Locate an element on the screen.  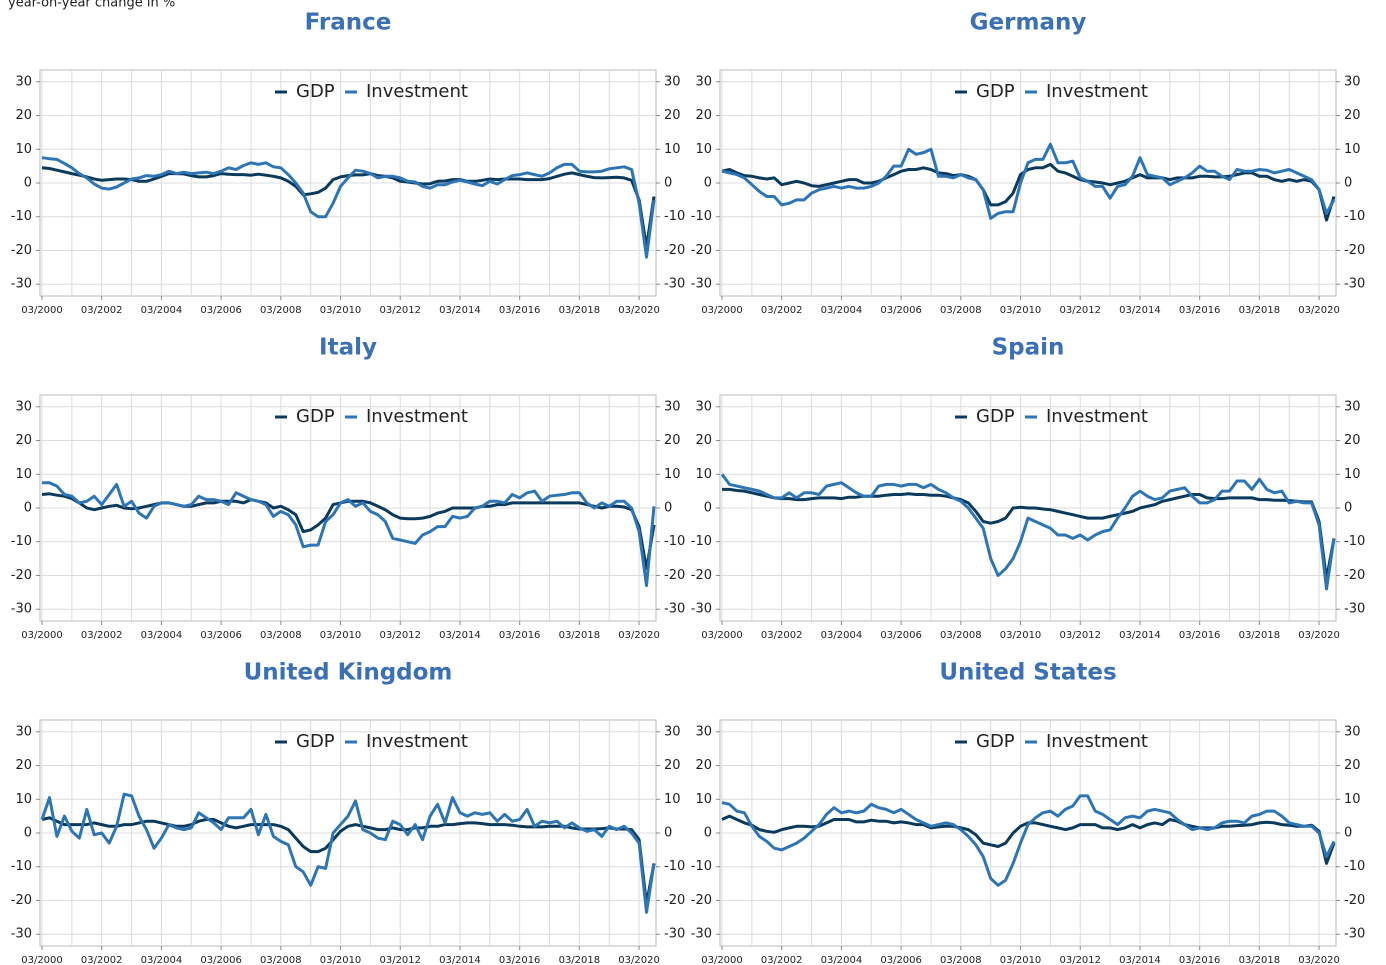
y-tick-label: 30 is located at coordinates (23, 731).